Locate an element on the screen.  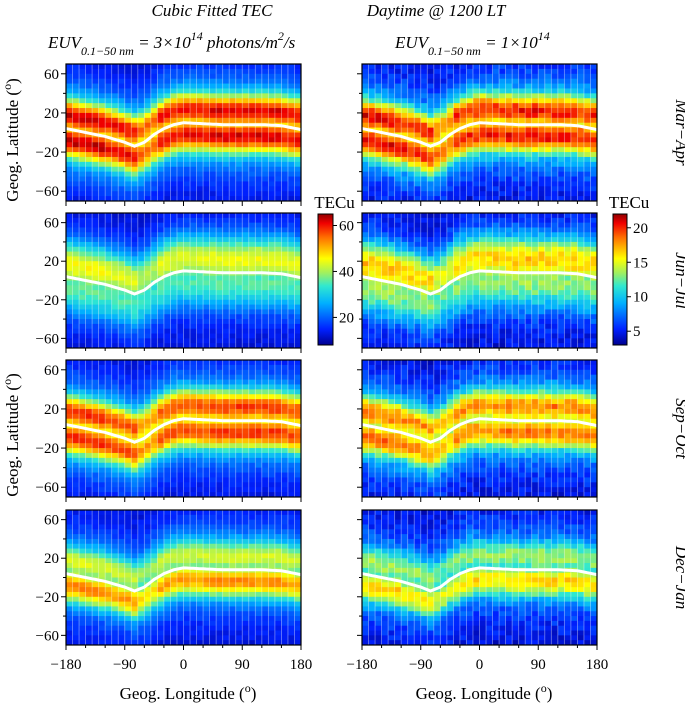
title-left: Cubic Fitted TEC is located at coordinates (213, 10).